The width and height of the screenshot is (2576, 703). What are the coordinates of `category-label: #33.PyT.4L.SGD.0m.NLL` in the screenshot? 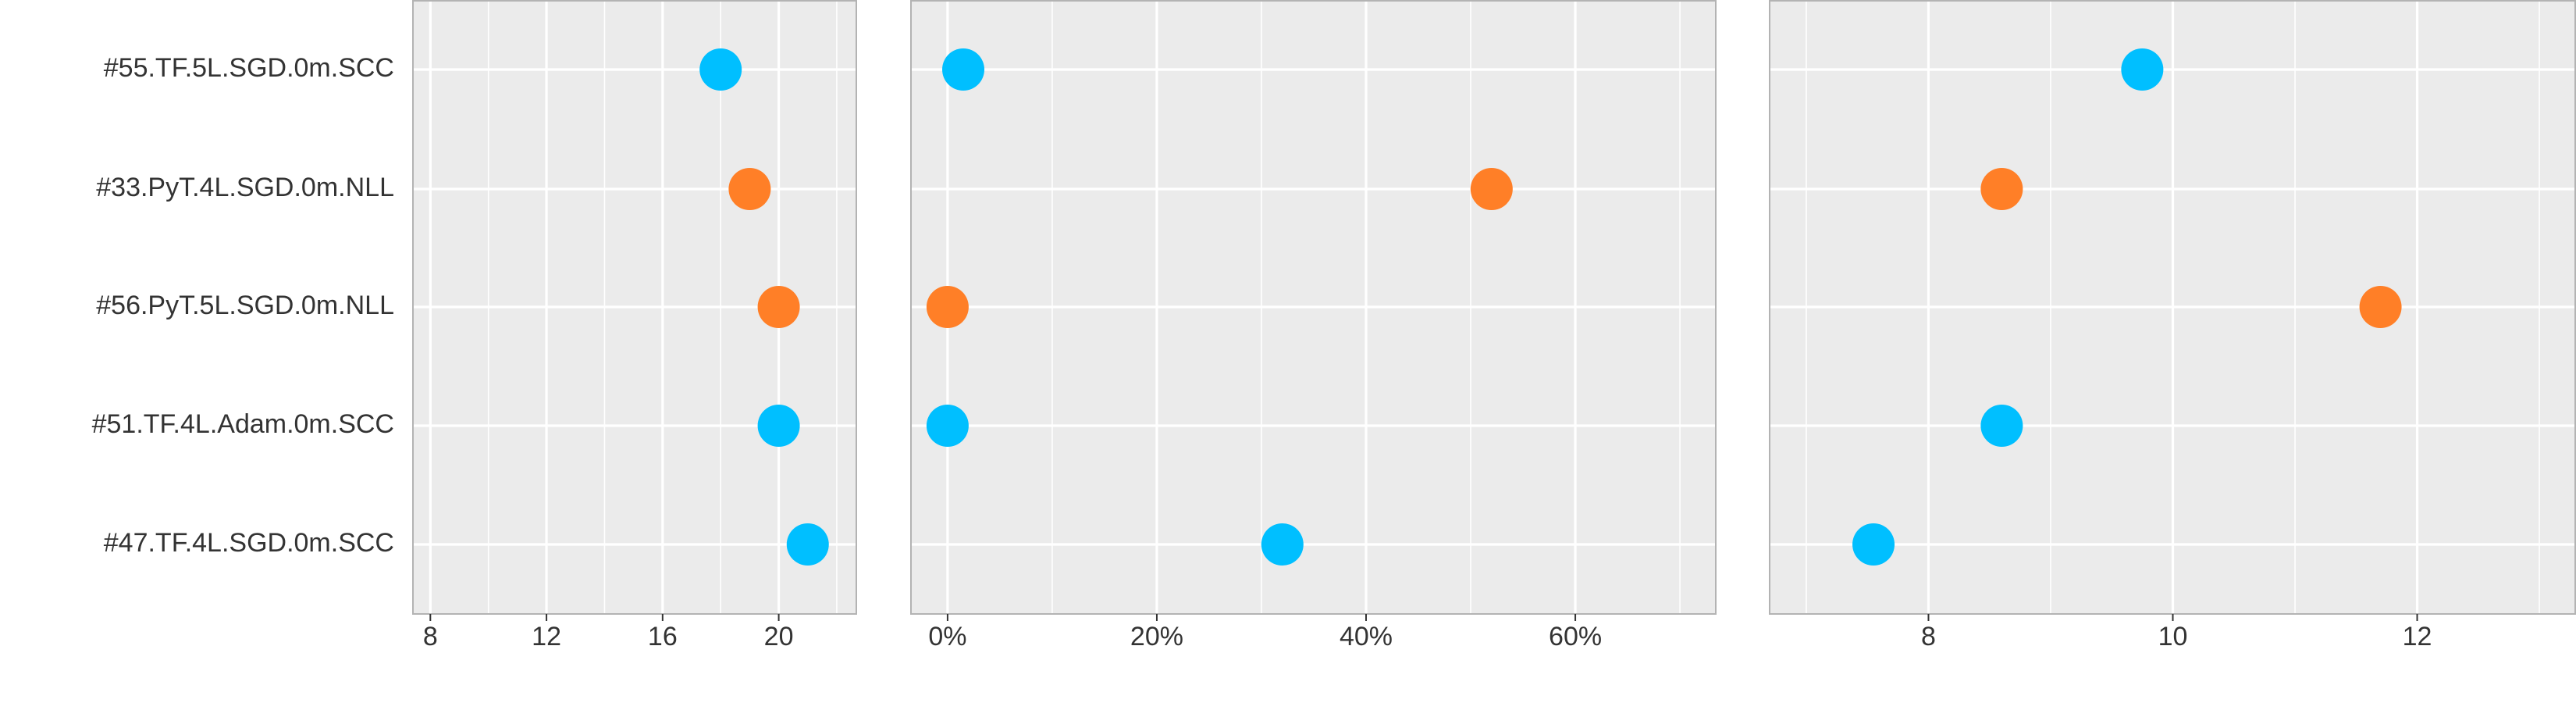 It's located at (245, 187).